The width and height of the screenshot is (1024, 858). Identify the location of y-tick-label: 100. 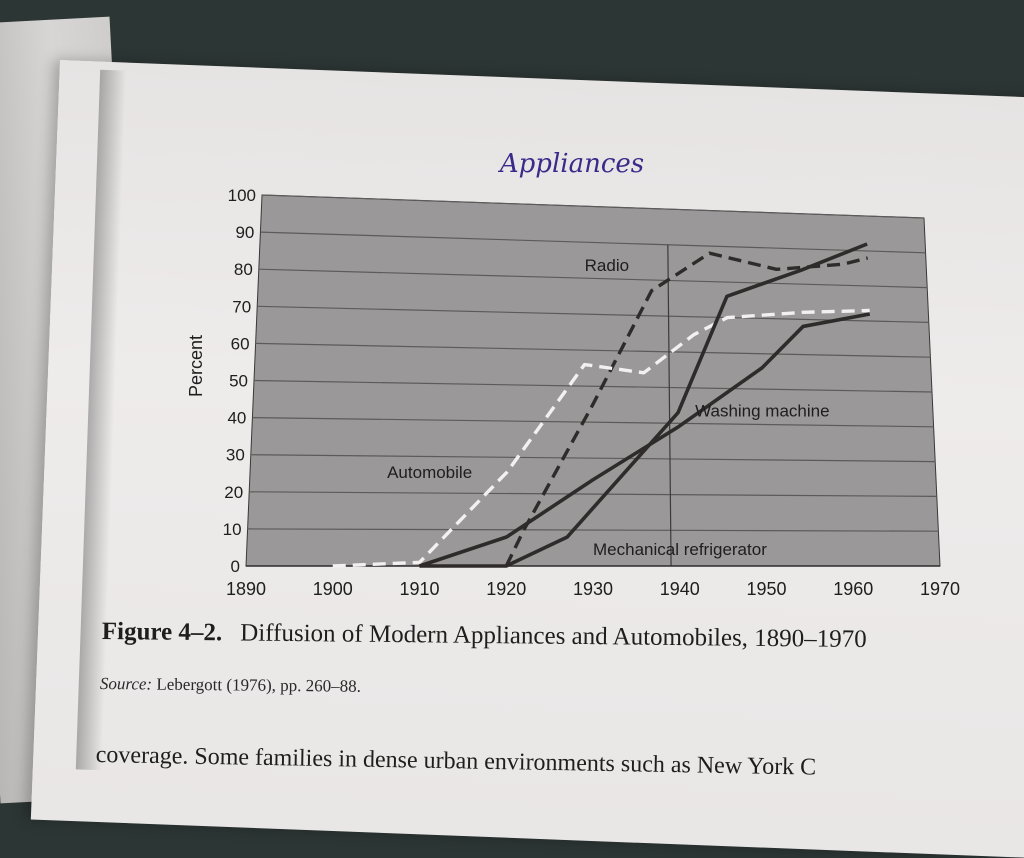
(242, 195).